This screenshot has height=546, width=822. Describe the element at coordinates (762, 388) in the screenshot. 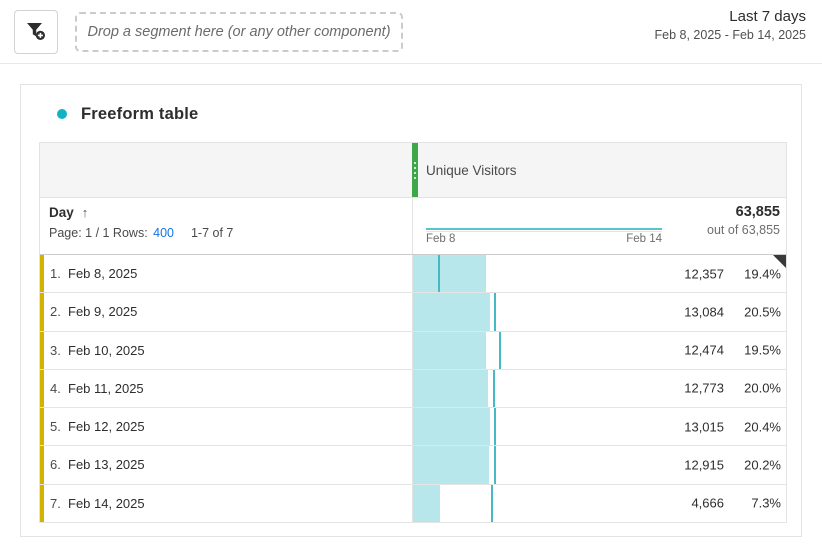

I see `metric-percent: 20.0%` at that location.